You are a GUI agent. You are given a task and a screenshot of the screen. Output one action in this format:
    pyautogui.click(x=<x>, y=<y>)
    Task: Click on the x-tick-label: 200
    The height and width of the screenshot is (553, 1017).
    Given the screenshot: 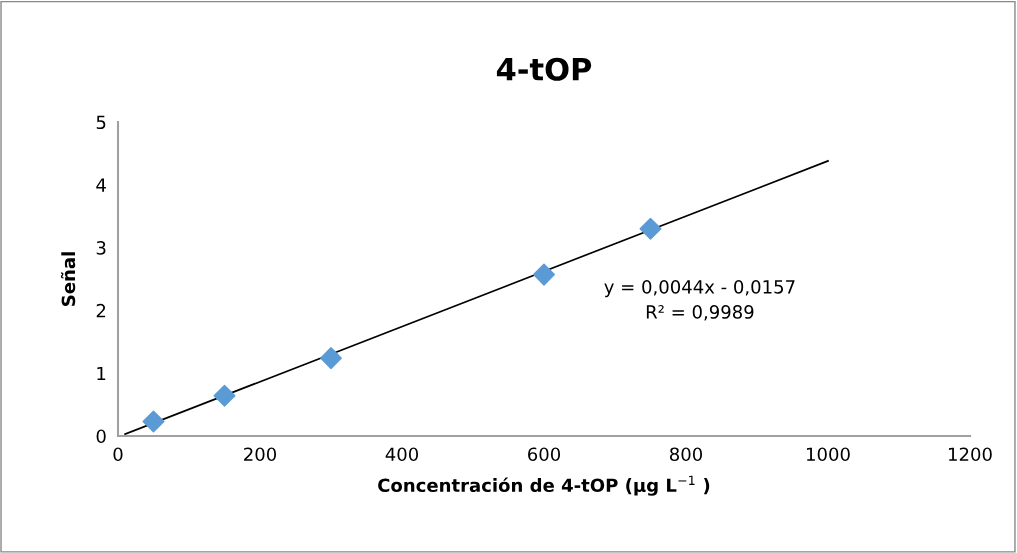 What is the action you would take?
    pyautogui.click(x=260, y=454)
    